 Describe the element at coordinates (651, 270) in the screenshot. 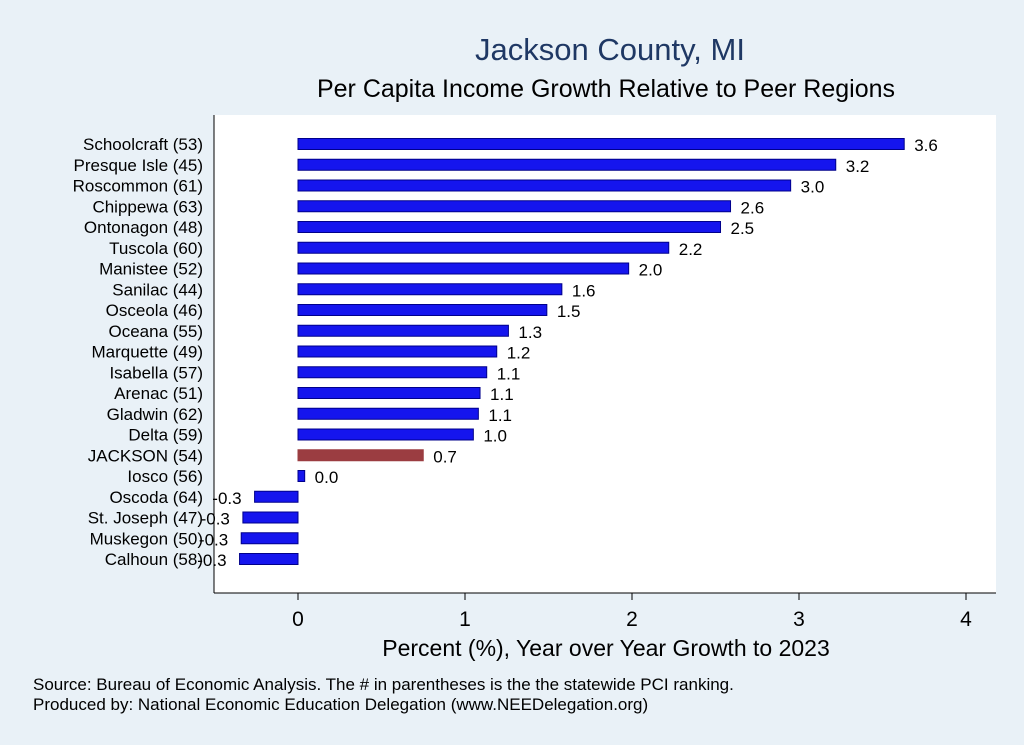

I see `value-label-manistee-52: 2.0` at that location.